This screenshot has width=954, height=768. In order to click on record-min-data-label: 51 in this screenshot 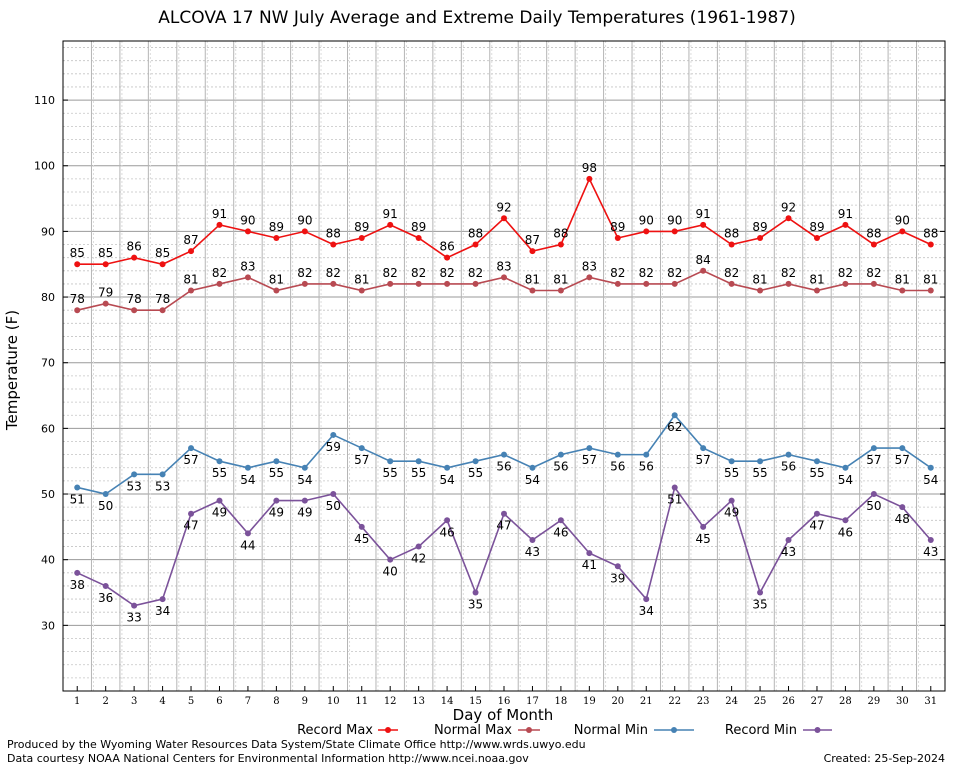, I will do `click(674, 499)`.